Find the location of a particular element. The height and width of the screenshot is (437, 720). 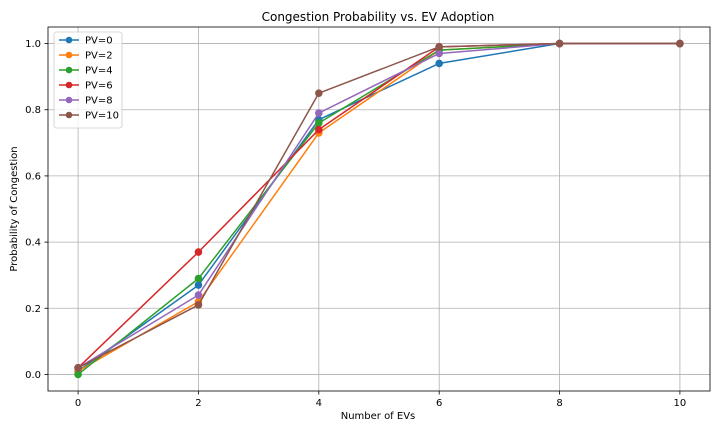

legend-label: PV=0 is located at coordinates (99, 41).